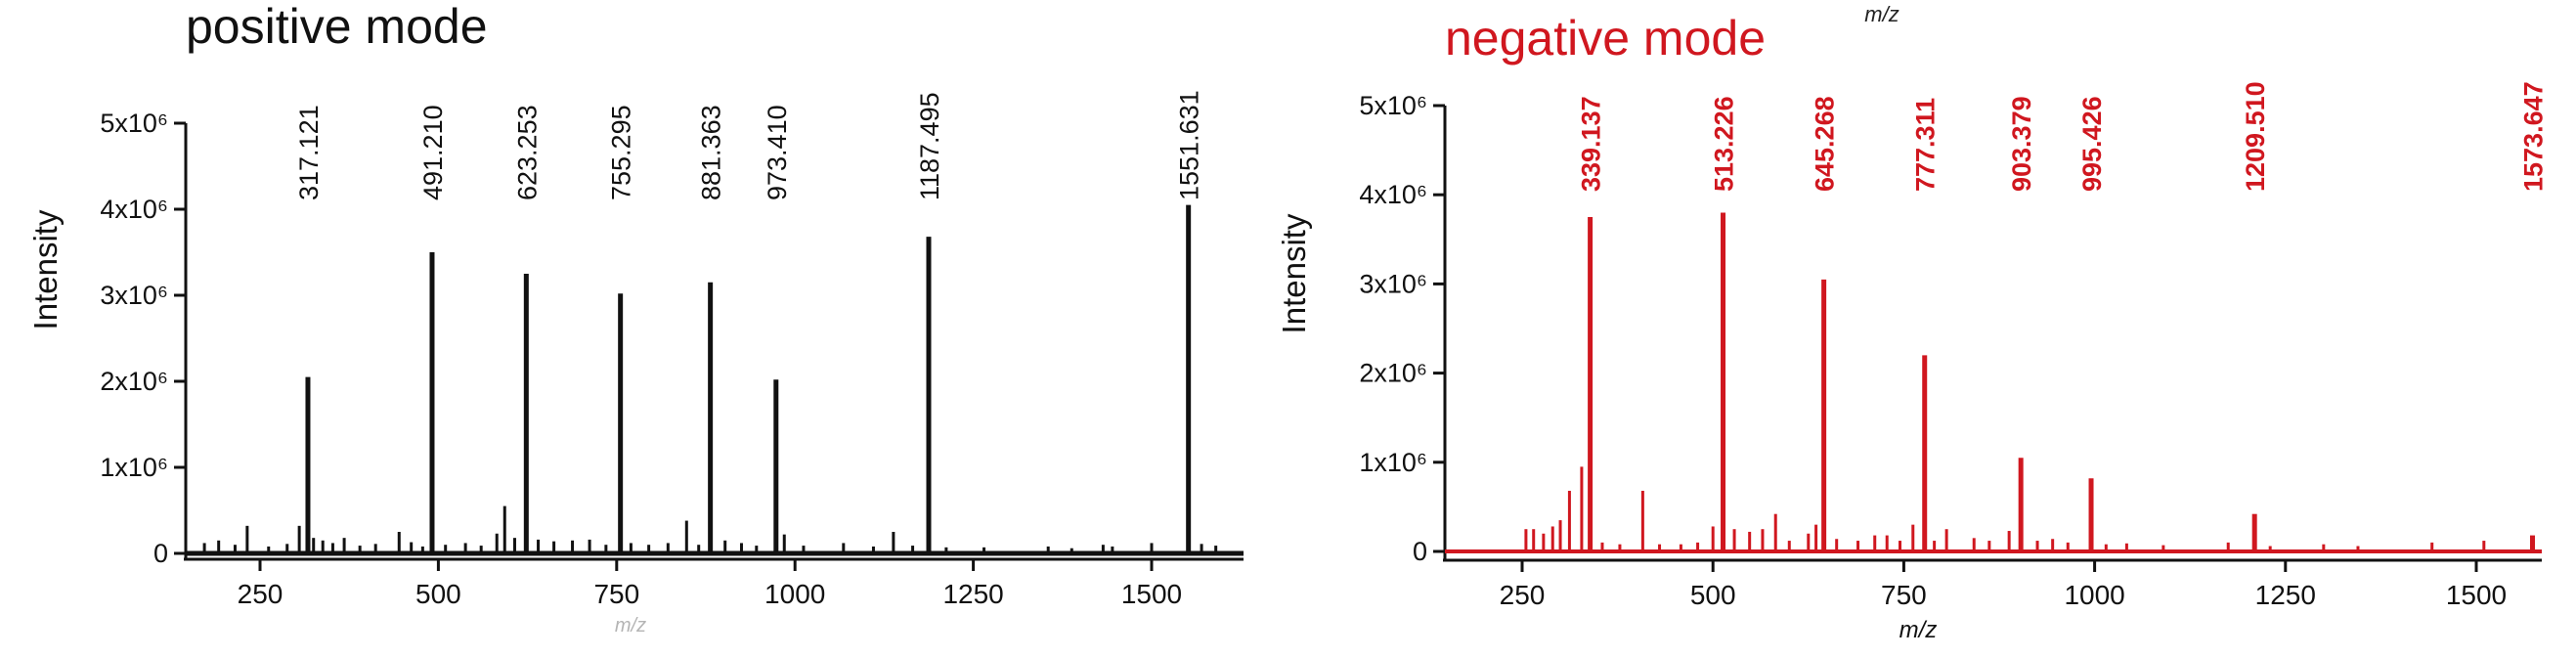  What do you see at coordinates (1926, 145) in the screenshot?
I see `peak-label: 777.311` at bounding box center [1926, 145].